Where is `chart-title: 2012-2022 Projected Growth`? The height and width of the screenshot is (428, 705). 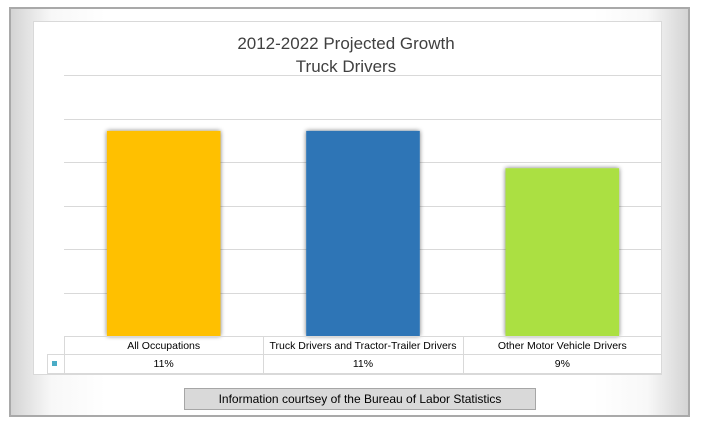 chart-title: 2012-2022 Projected Growth is located at coordinates (345, 43).